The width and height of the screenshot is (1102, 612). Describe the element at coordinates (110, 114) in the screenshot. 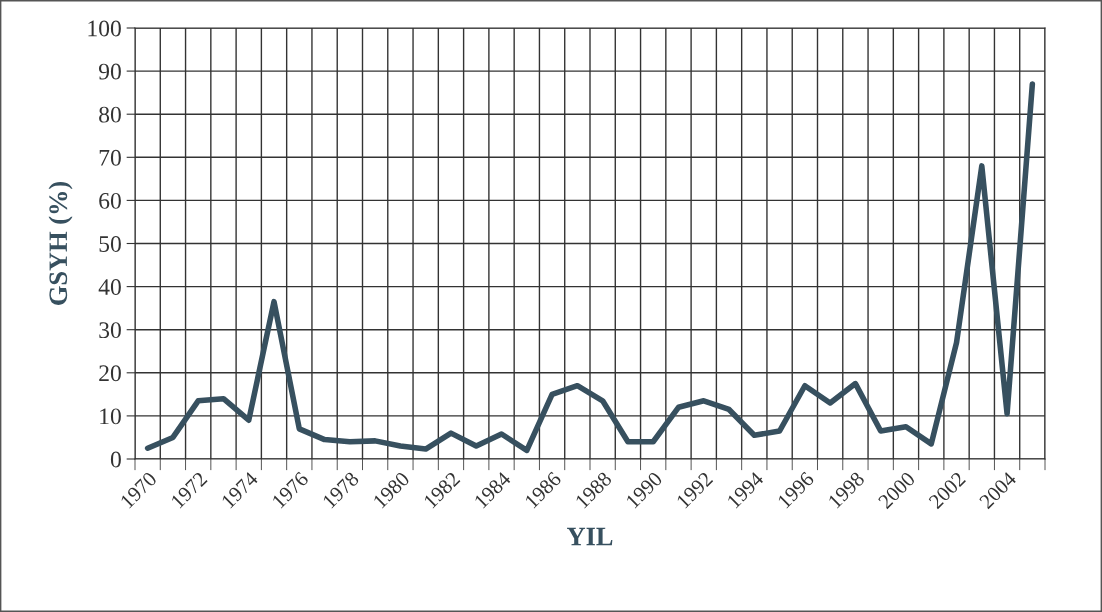

I see `y-tick-label: 80` at that location.